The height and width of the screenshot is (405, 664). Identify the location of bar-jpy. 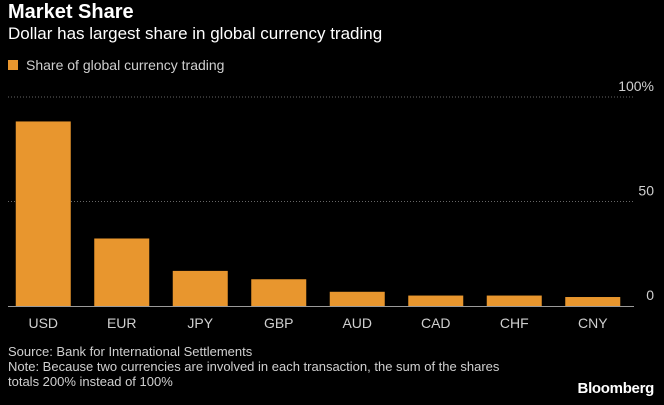
(200, 288).